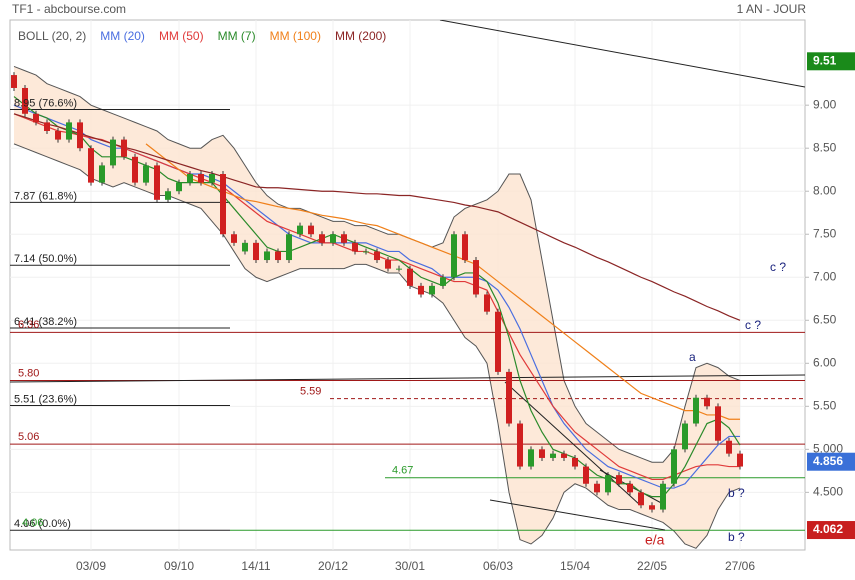 The height and width of the screenshot is (580, 855). I want to click on y-tick-label: 9.00, so click(825, 104).